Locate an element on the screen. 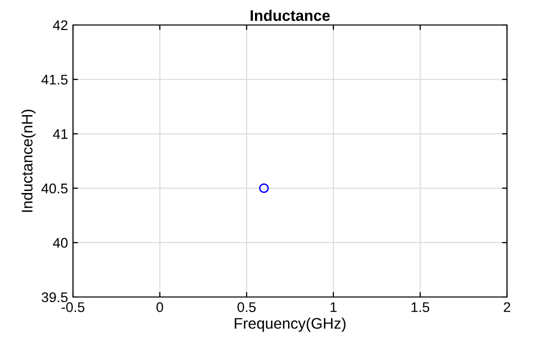  y-tick-label: 42 is located at coordinates (60, 25).